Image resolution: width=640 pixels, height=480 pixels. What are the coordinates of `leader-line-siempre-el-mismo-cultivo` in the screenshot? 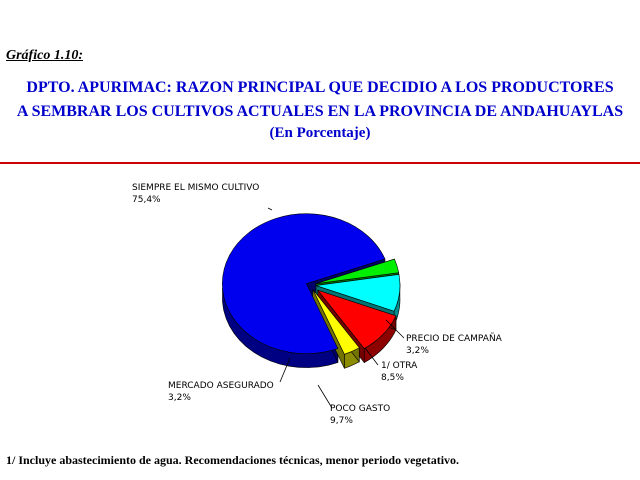 It's located at (270, 209).